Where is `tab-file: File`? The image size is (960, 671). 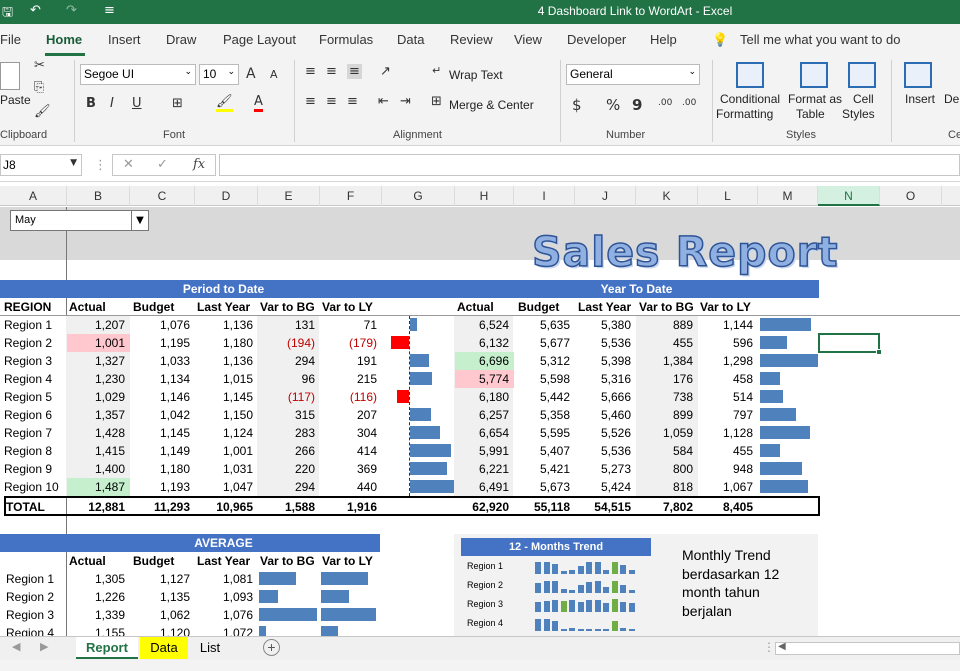 tab-file: File is located at coordinates (10, 39).